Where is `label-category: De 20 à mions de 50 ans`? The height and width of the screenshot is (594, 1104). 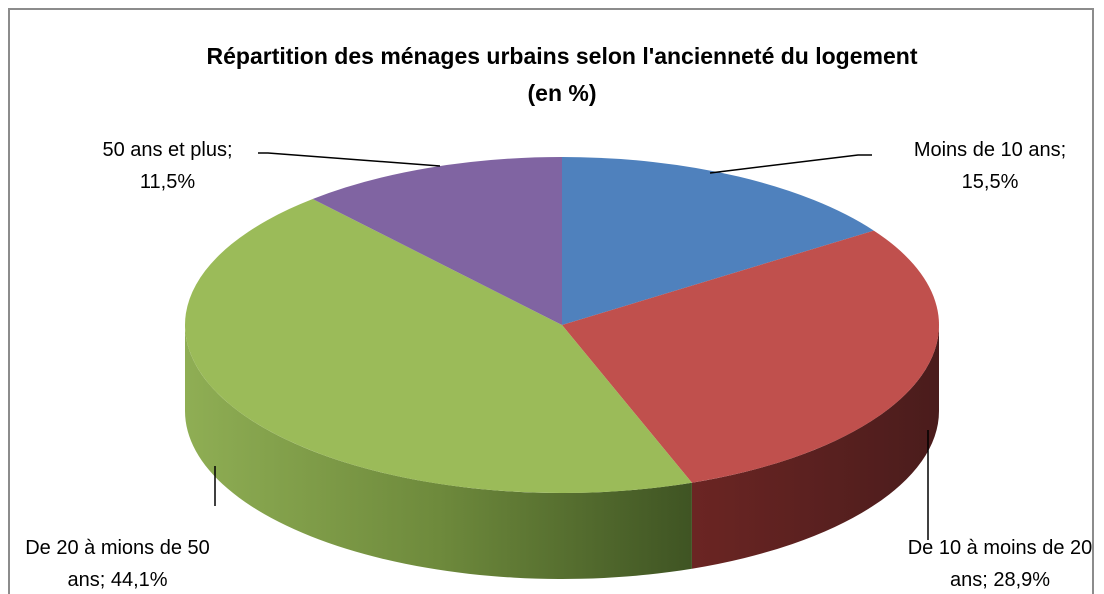 label-category: De 20 à mions de 50 ans is located at coordinates (117, 564).